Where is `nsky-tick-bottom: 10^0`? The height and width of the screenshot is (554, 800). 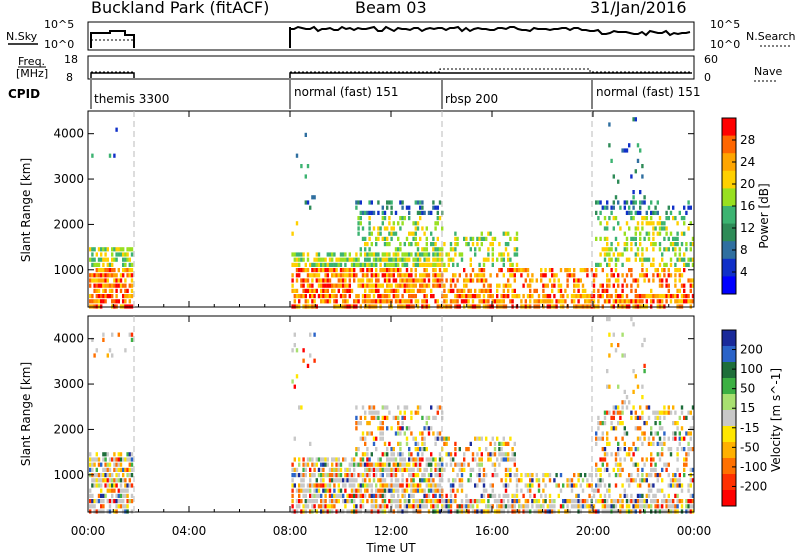 nsky-tick-bottom: 10^0 is located at coordinates (59, 44).